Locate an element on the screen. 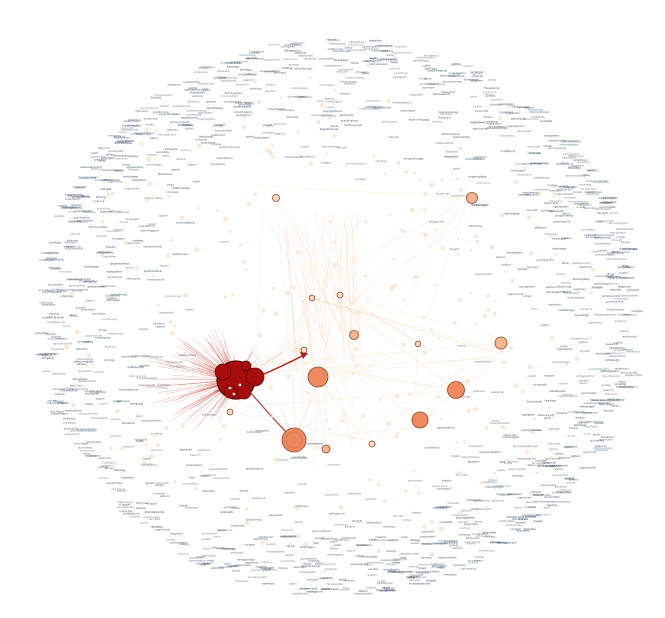 This screenshot has height=618, width=665. node-label-placeholder: ownqtzcpkwc is located at coordinates (594, 192).